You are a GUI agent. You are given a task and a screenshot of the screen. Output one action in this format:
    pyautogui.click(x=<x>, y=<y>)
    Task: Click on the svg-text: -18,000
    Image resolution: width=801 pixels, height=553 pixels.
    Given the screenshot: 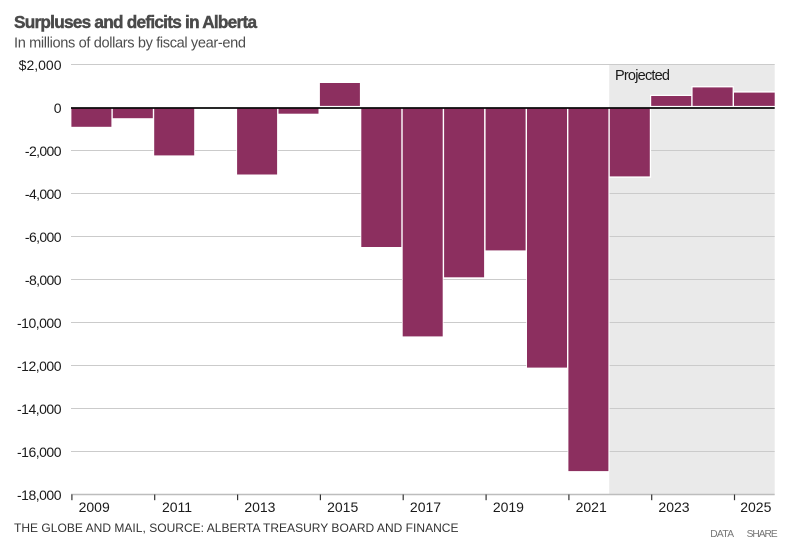 What is the action you would take?
    pyautogui.click(x=39, y=495)
    